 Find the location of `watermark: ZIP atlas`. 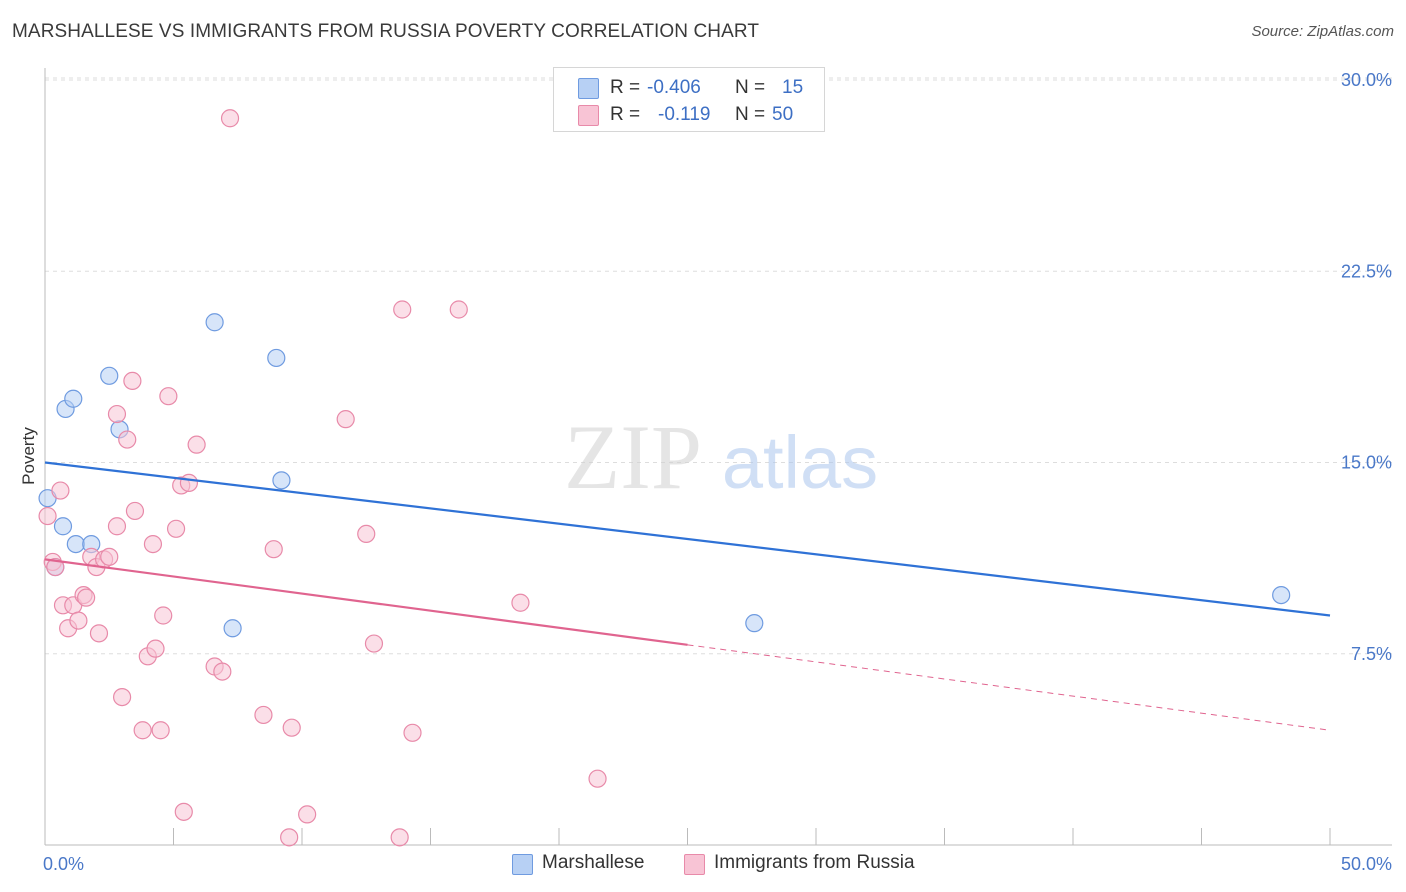

watermark: ZIP atlas is located at coordinates (721, 457).